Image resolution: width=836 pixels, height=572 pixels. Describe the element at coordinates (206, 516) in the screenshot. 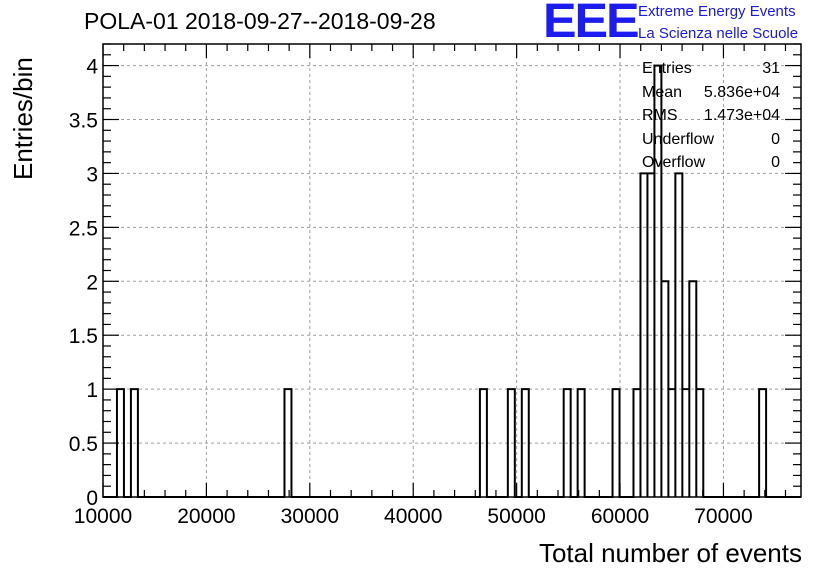

I see `x-tick-label: 20000` at that location.